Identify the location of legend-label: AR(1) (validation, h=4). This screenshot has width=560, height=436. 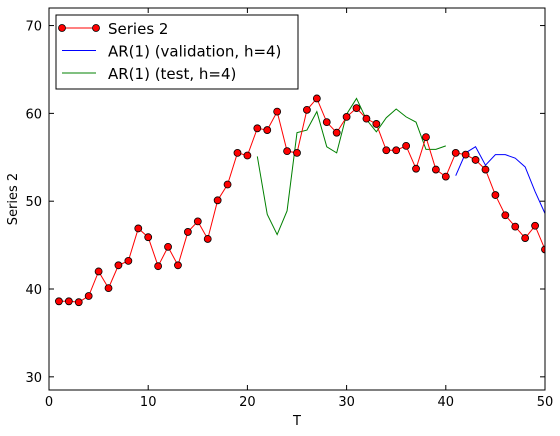
(194, 52).